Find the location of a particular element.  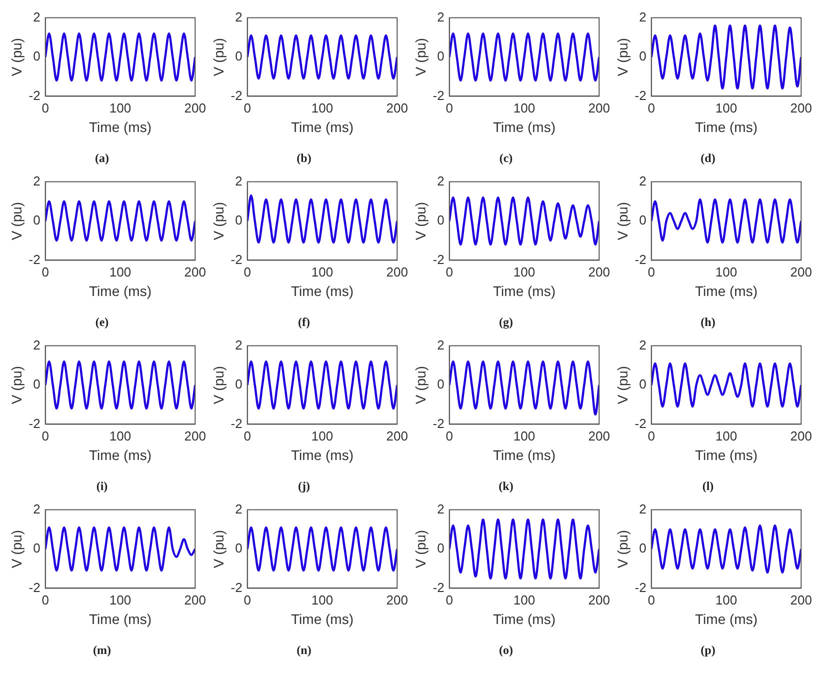

text: (c) is located at coordinates (506, 157).